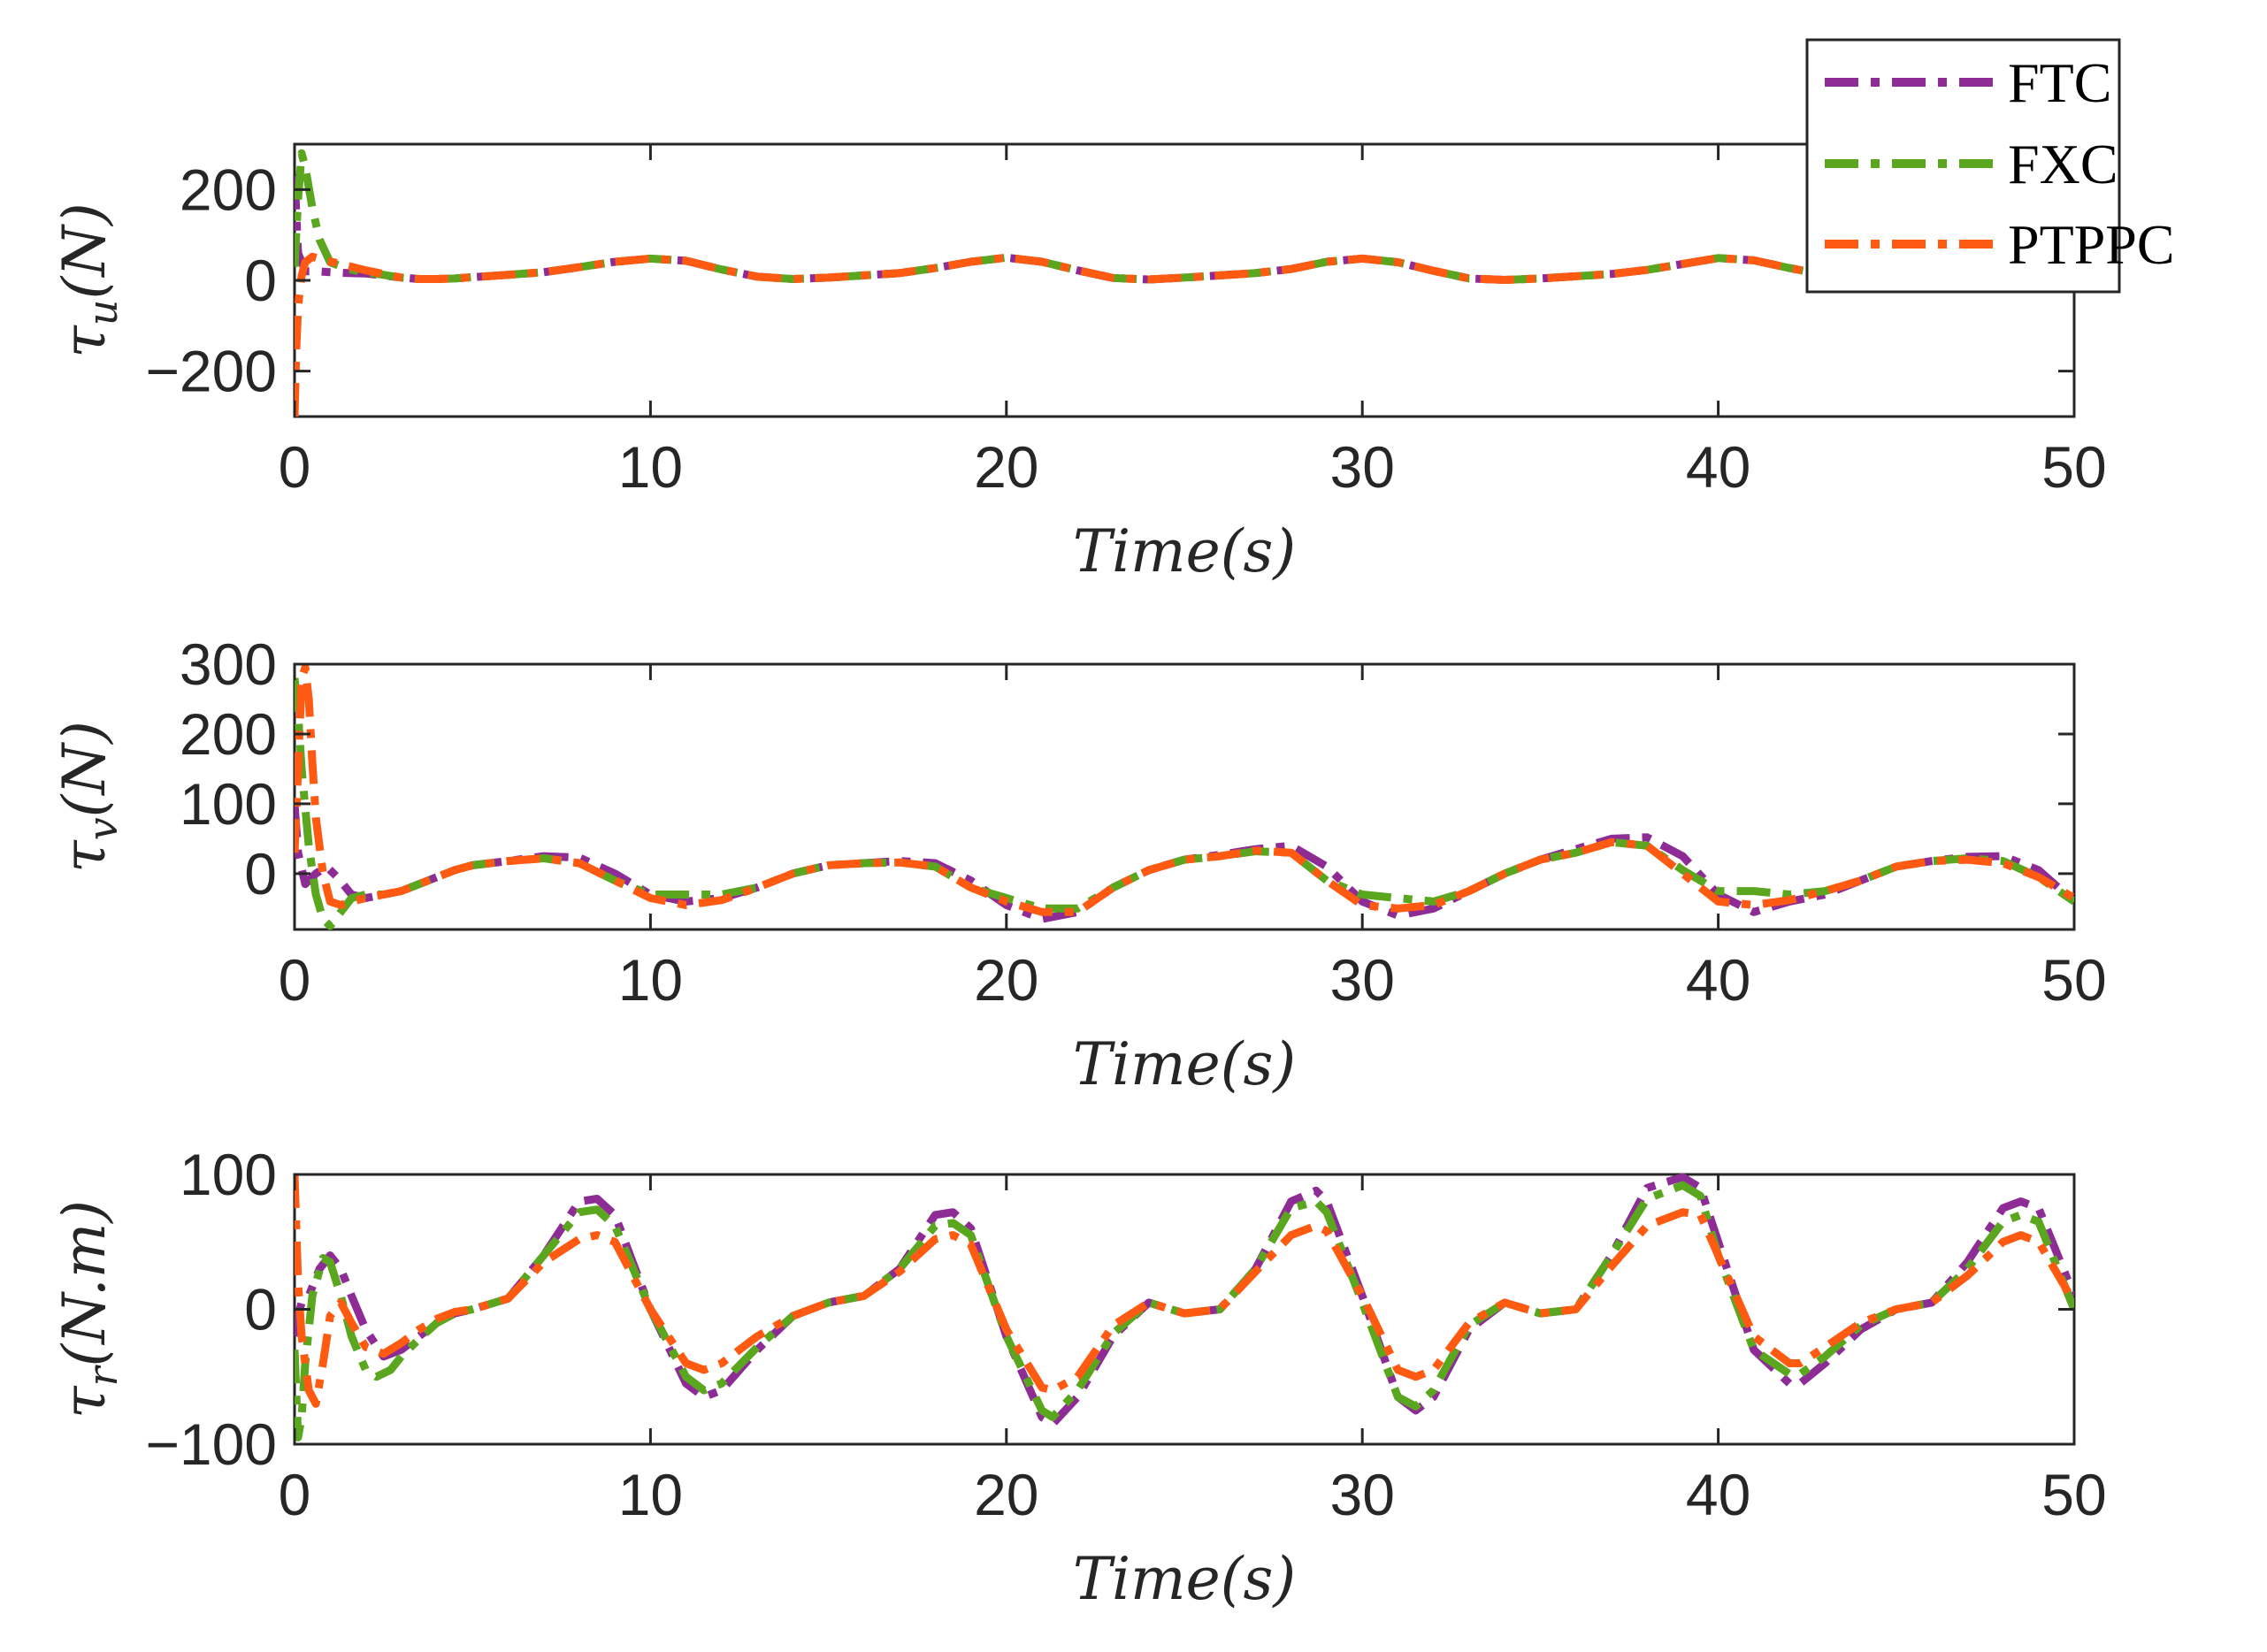 This screenshot has height=1652, width=2267. What do you see at coordinates (1968, 82) in the screenshot?
I see `legend-entry-ftc: FTC` at bounding box center [1968, 82].